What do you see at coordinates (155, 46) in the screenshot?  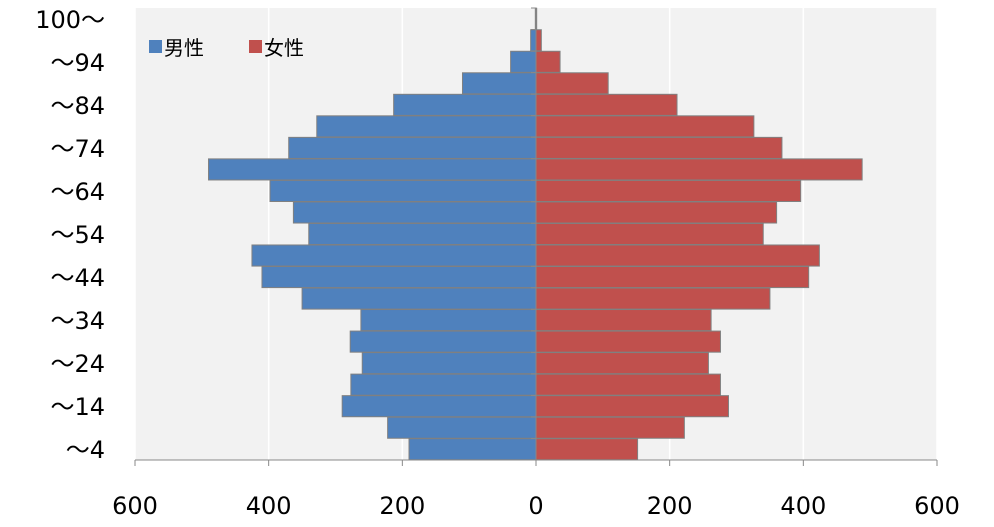 I see `legend-swatch-male` at bounding box center [155, 46].